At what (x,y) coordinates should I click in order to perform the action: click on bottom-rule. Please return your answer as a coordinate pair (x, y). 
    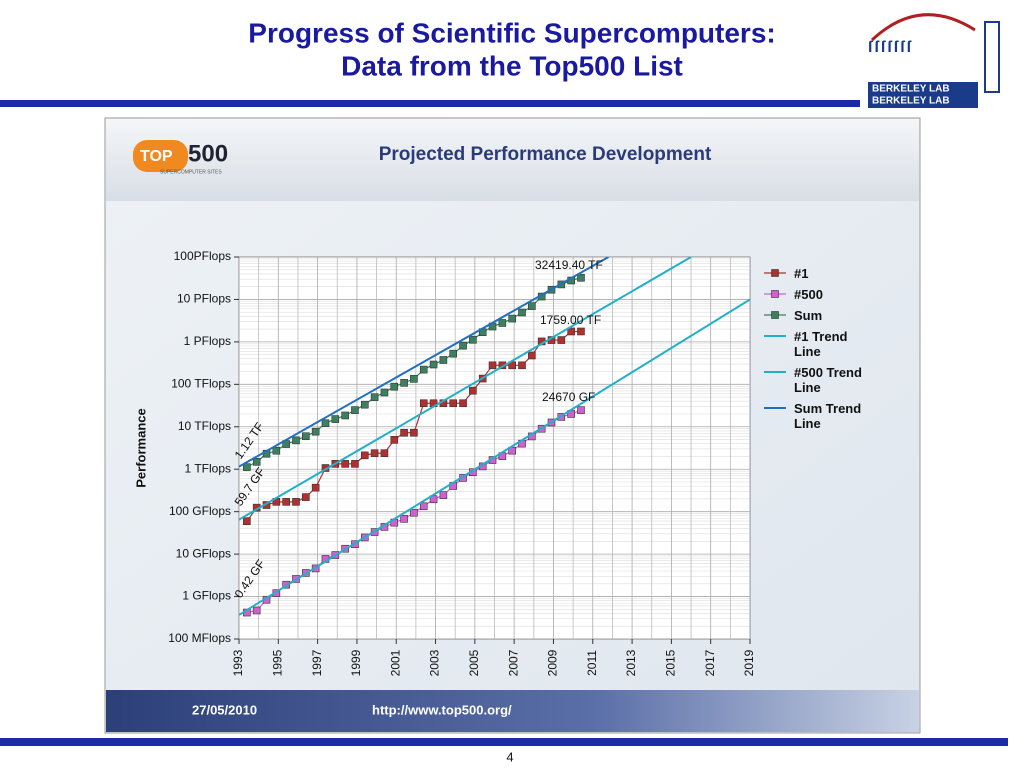
    Looking at the image, I should click on (504, 742).